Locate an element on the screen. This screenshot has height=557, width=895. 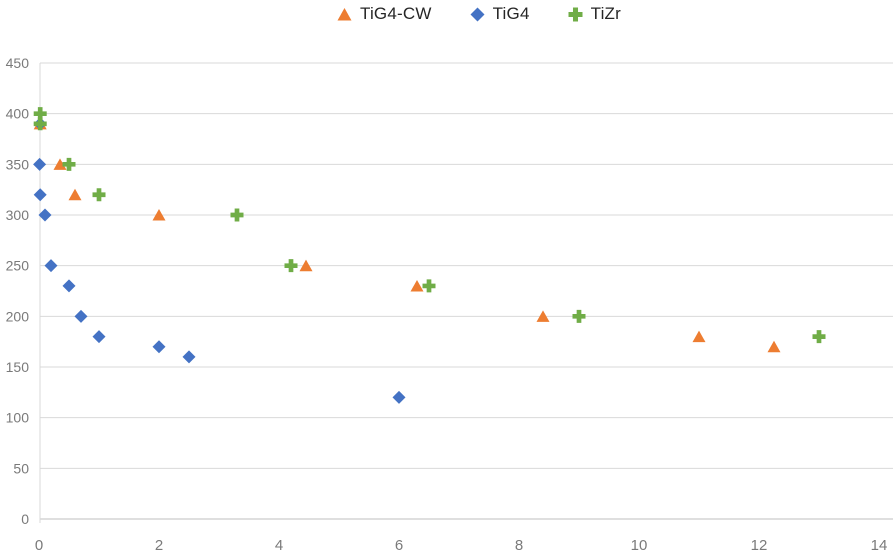
plus-marker-icon is located at coordinates (575, 14).